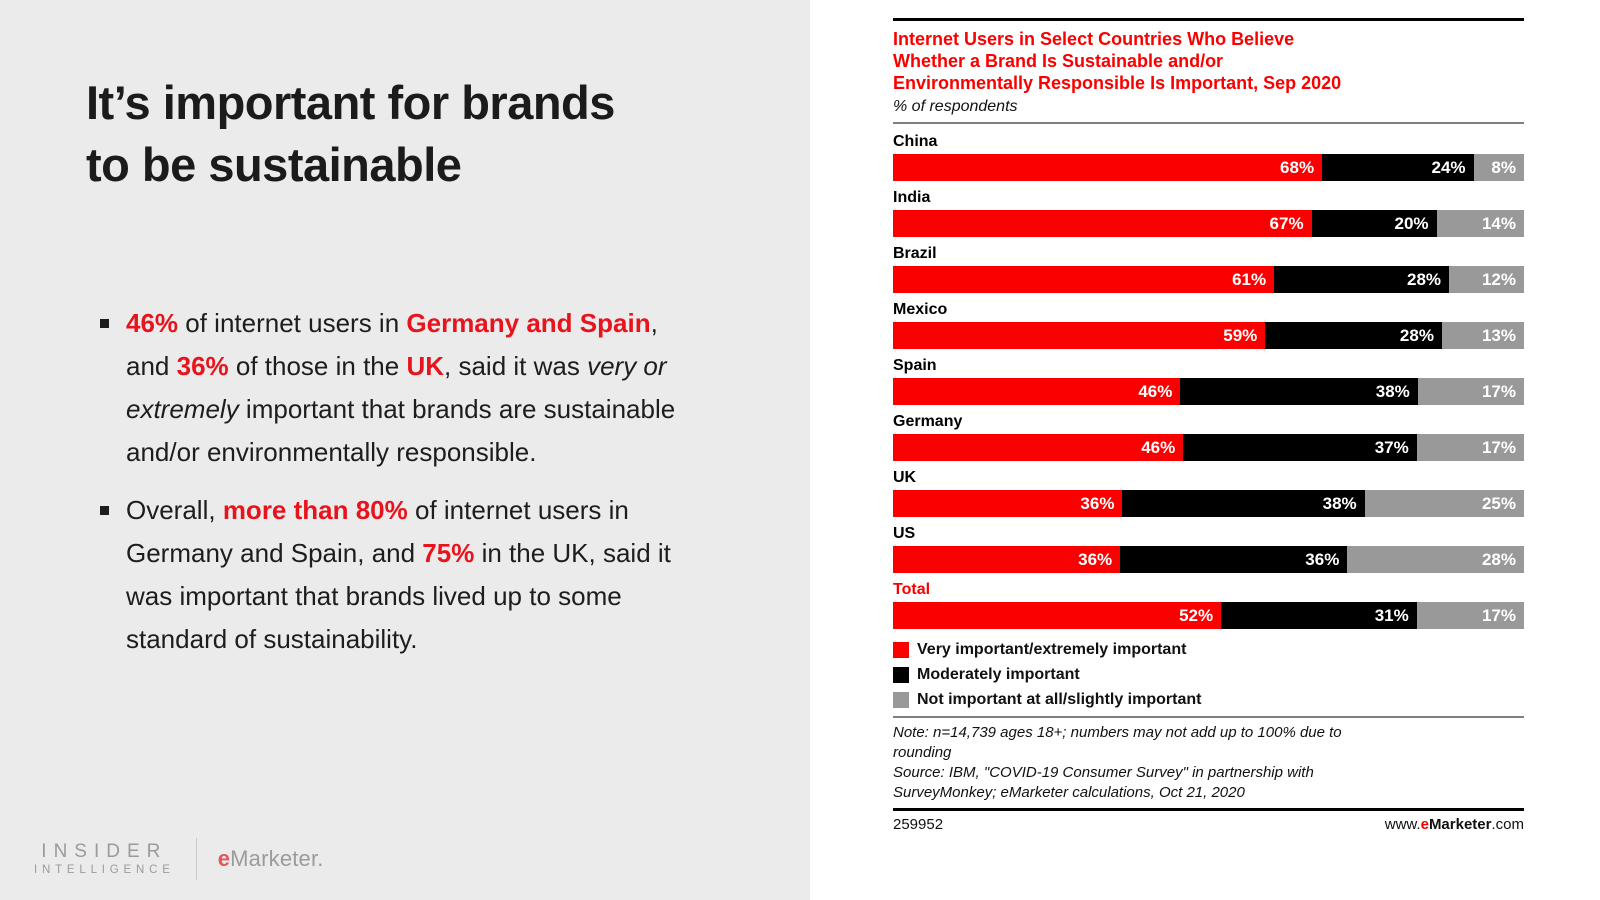 The image size is (1600, 900). What do you see at coordinates (1208, 699) in the screenshot?
I see `legend-item: Not important at all/slightly important` at bounding box center [1208, 699].